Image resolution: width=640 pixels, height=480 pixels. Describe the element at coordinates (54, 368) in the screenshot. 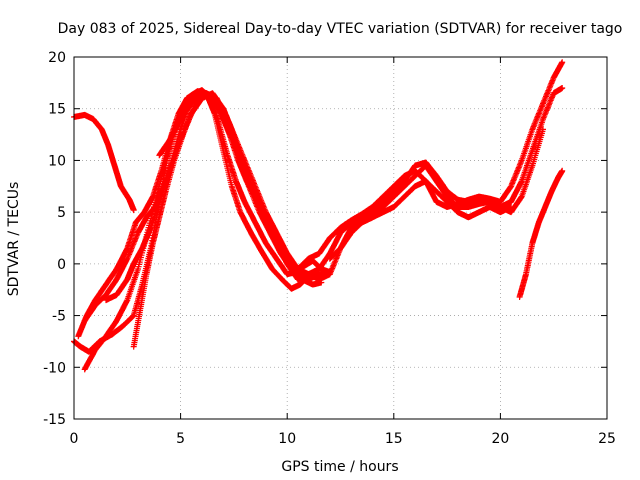

I see `y-tick-label: -10` at that location.